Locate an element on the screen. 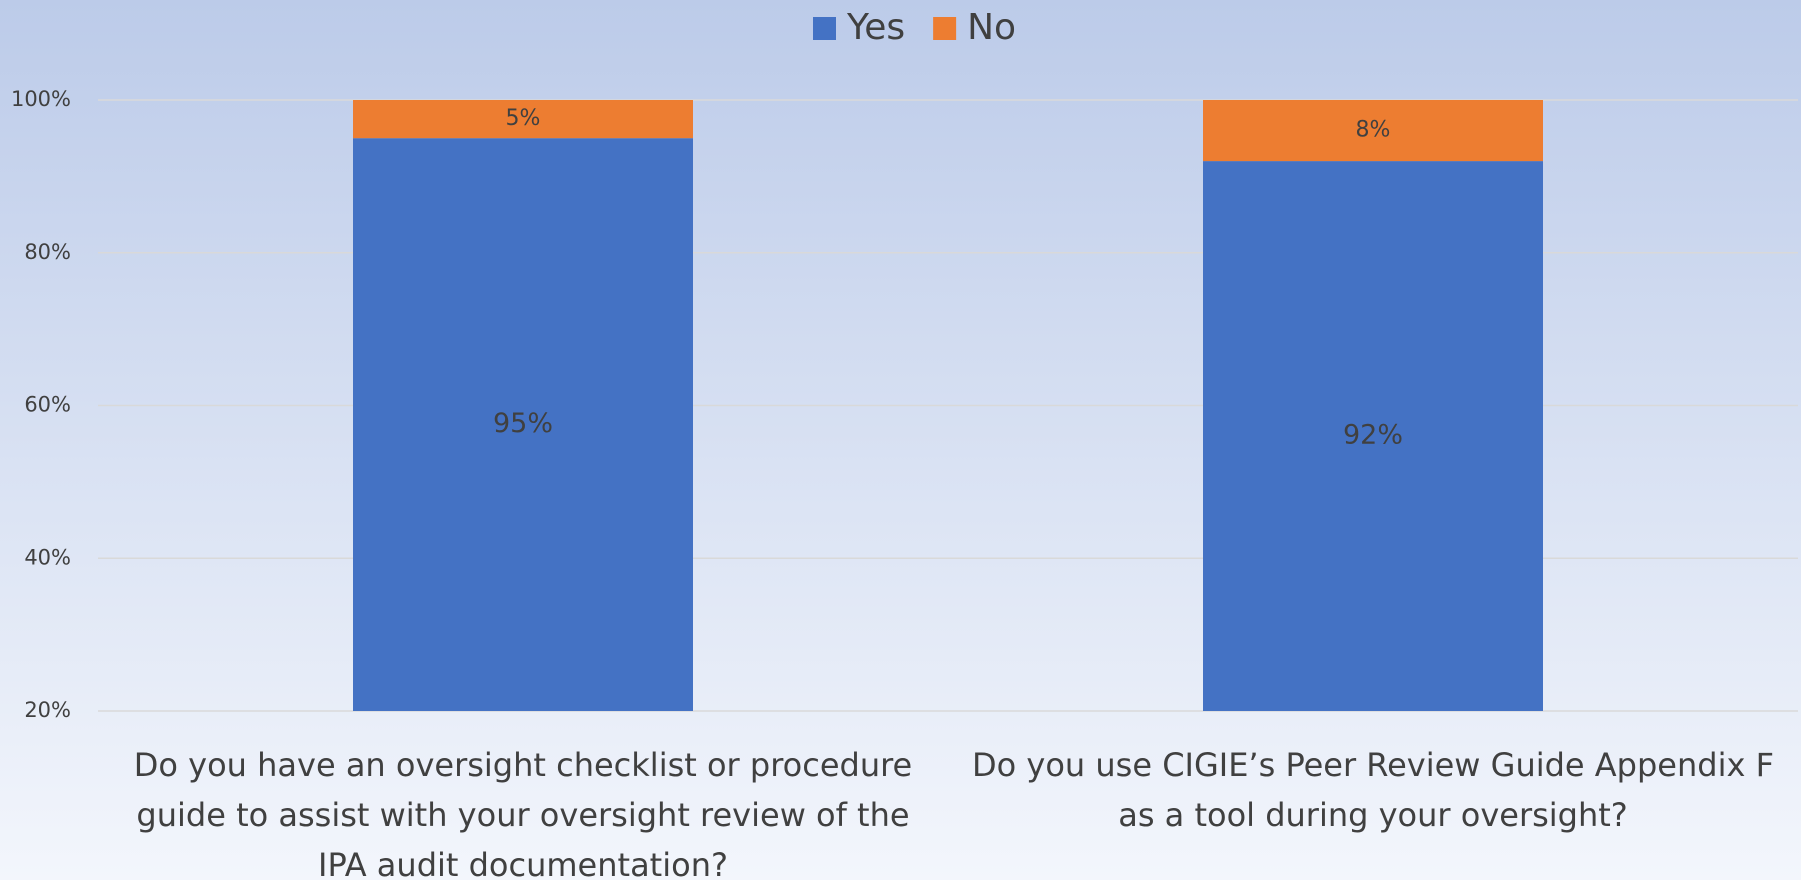 Image resolution: width=1801 pixels, height=880 pixels. y-tick-label: 100% is located at coordinates (41, 99).